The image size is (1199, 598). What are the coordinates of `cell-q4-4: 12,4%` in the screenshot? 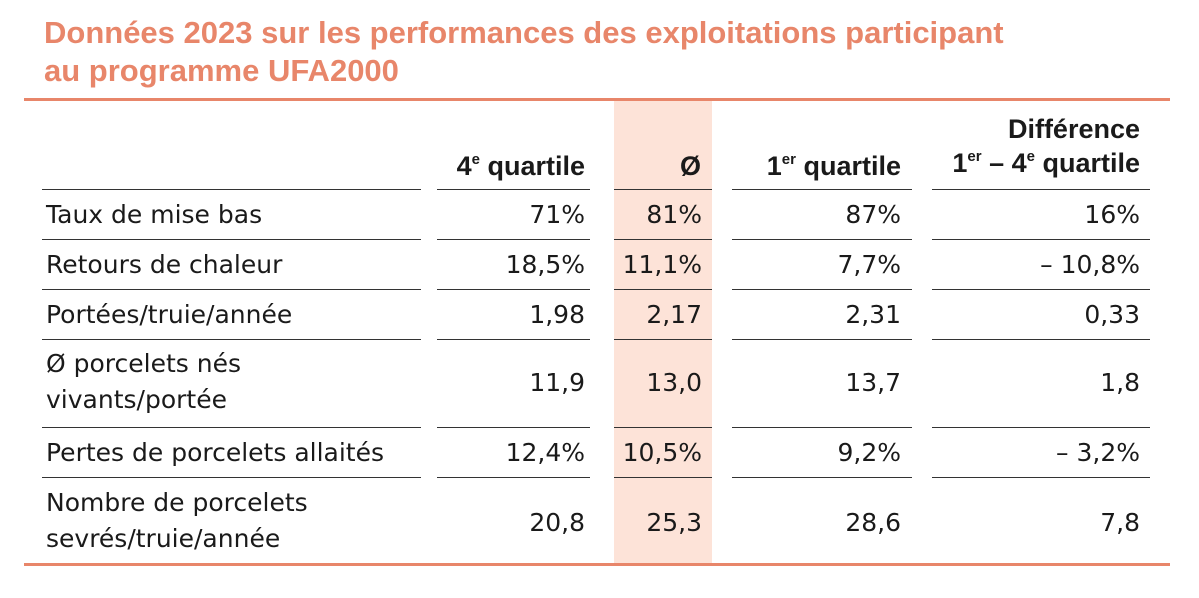 It's located at (545, 452).